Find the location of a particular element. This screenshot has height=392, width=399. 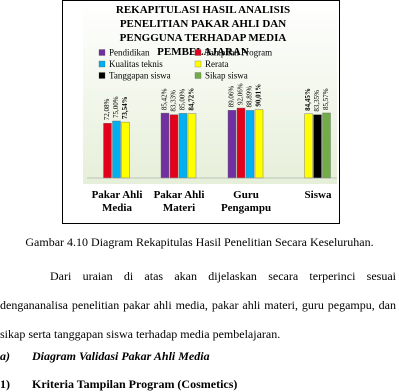

legend-label: Sikap siswa is located at coordinates (226, 76).